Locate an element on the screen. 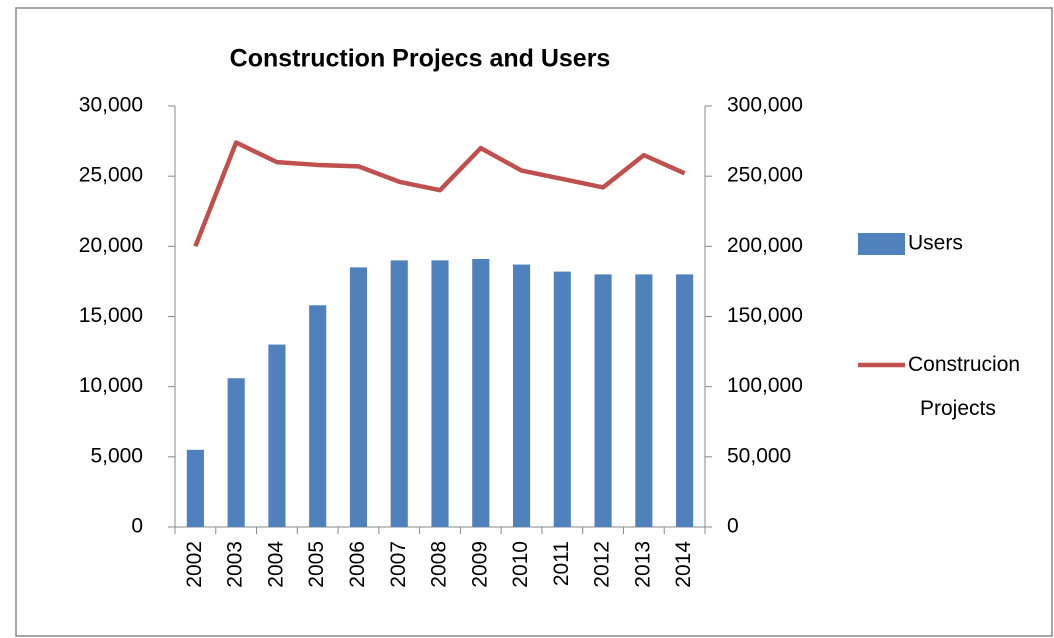  x-tick-label: 2012 is located at coordinates (602, 564).